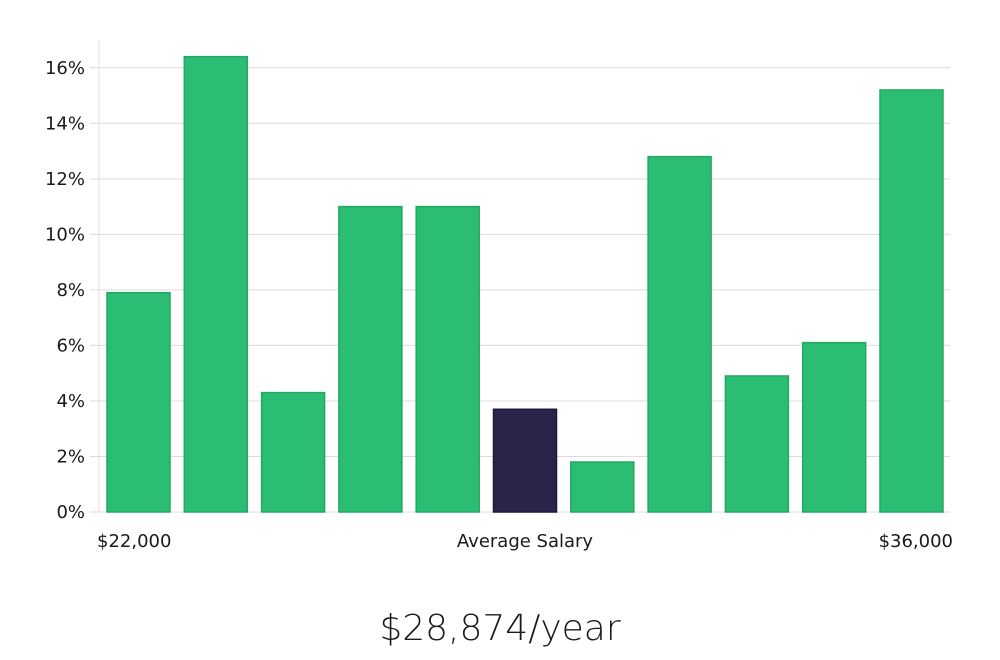 Image resolution: width=1000 pixels, height=660 pixels. I want to click on y-tick-label: 0%, so click(70, 512).